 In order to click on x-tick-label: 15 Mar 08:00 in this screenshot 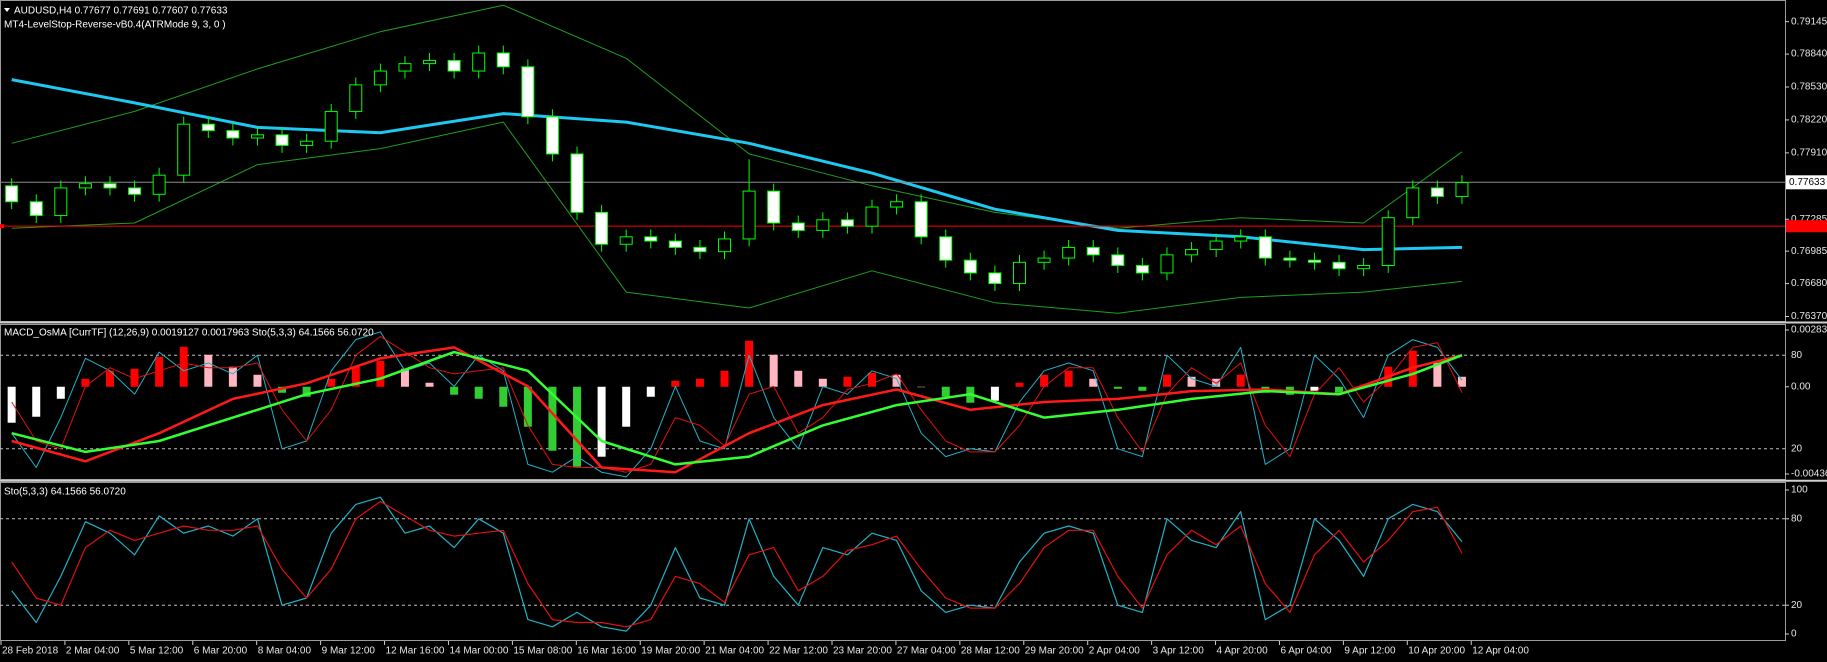, I will do `click(542, 651)`.